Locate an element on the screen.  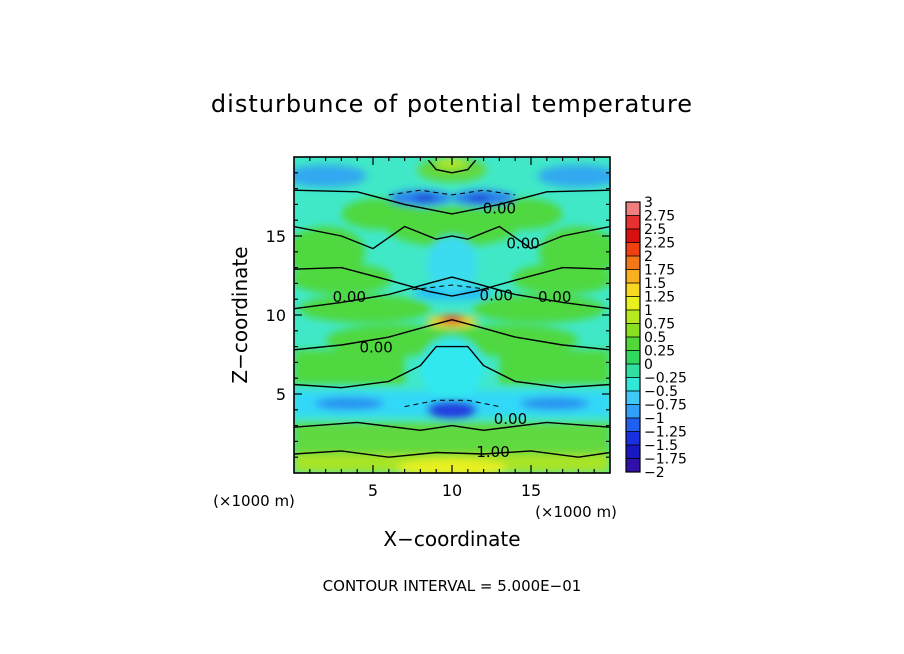
colorbar-label-7: 1.25 is located at coordinates (659, 298).